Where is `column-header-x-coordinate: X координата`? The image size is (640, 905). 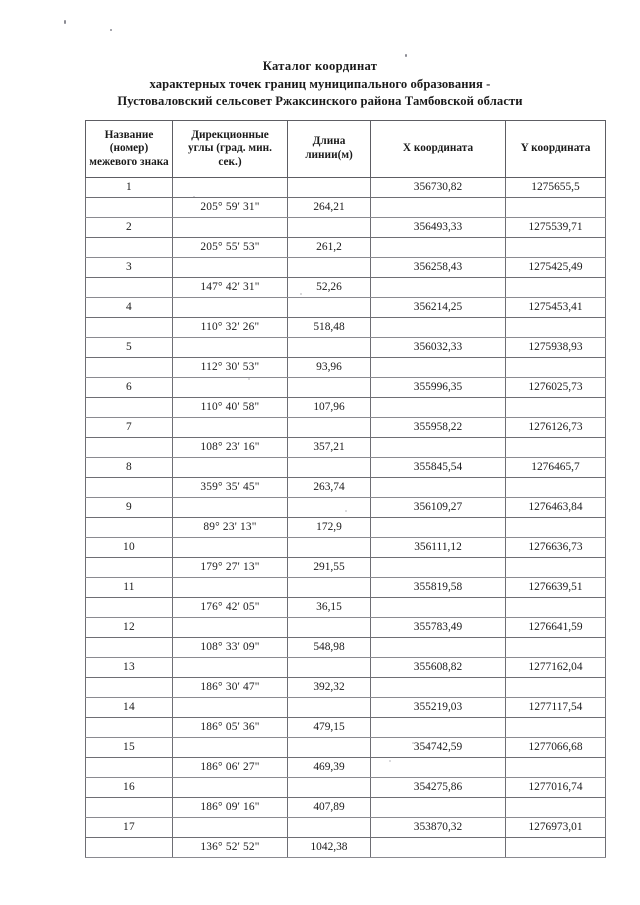 column-header-x-coordinate: X координата is located at coordinates (438, 149).